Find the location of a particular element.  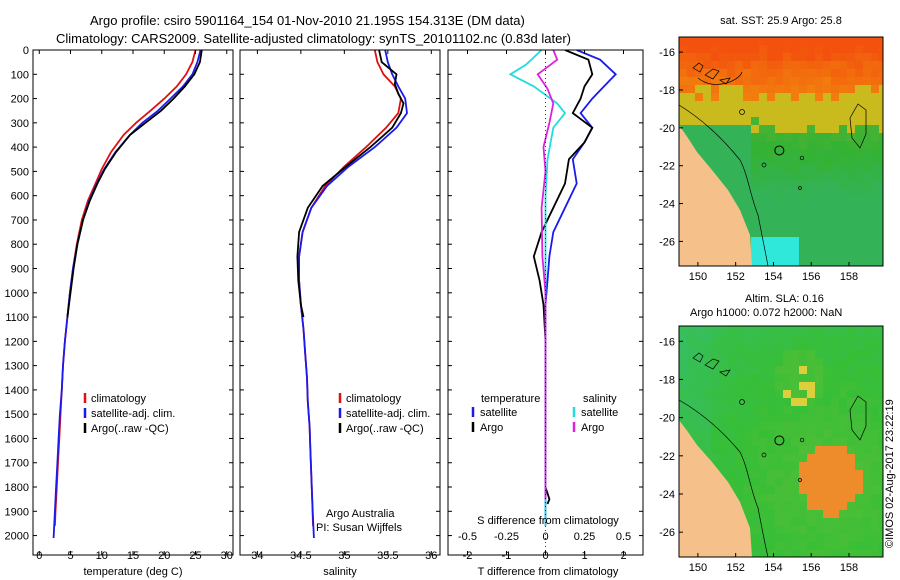

pi-text: PI: Susan Wijffels is located at coordinates (359, 528).